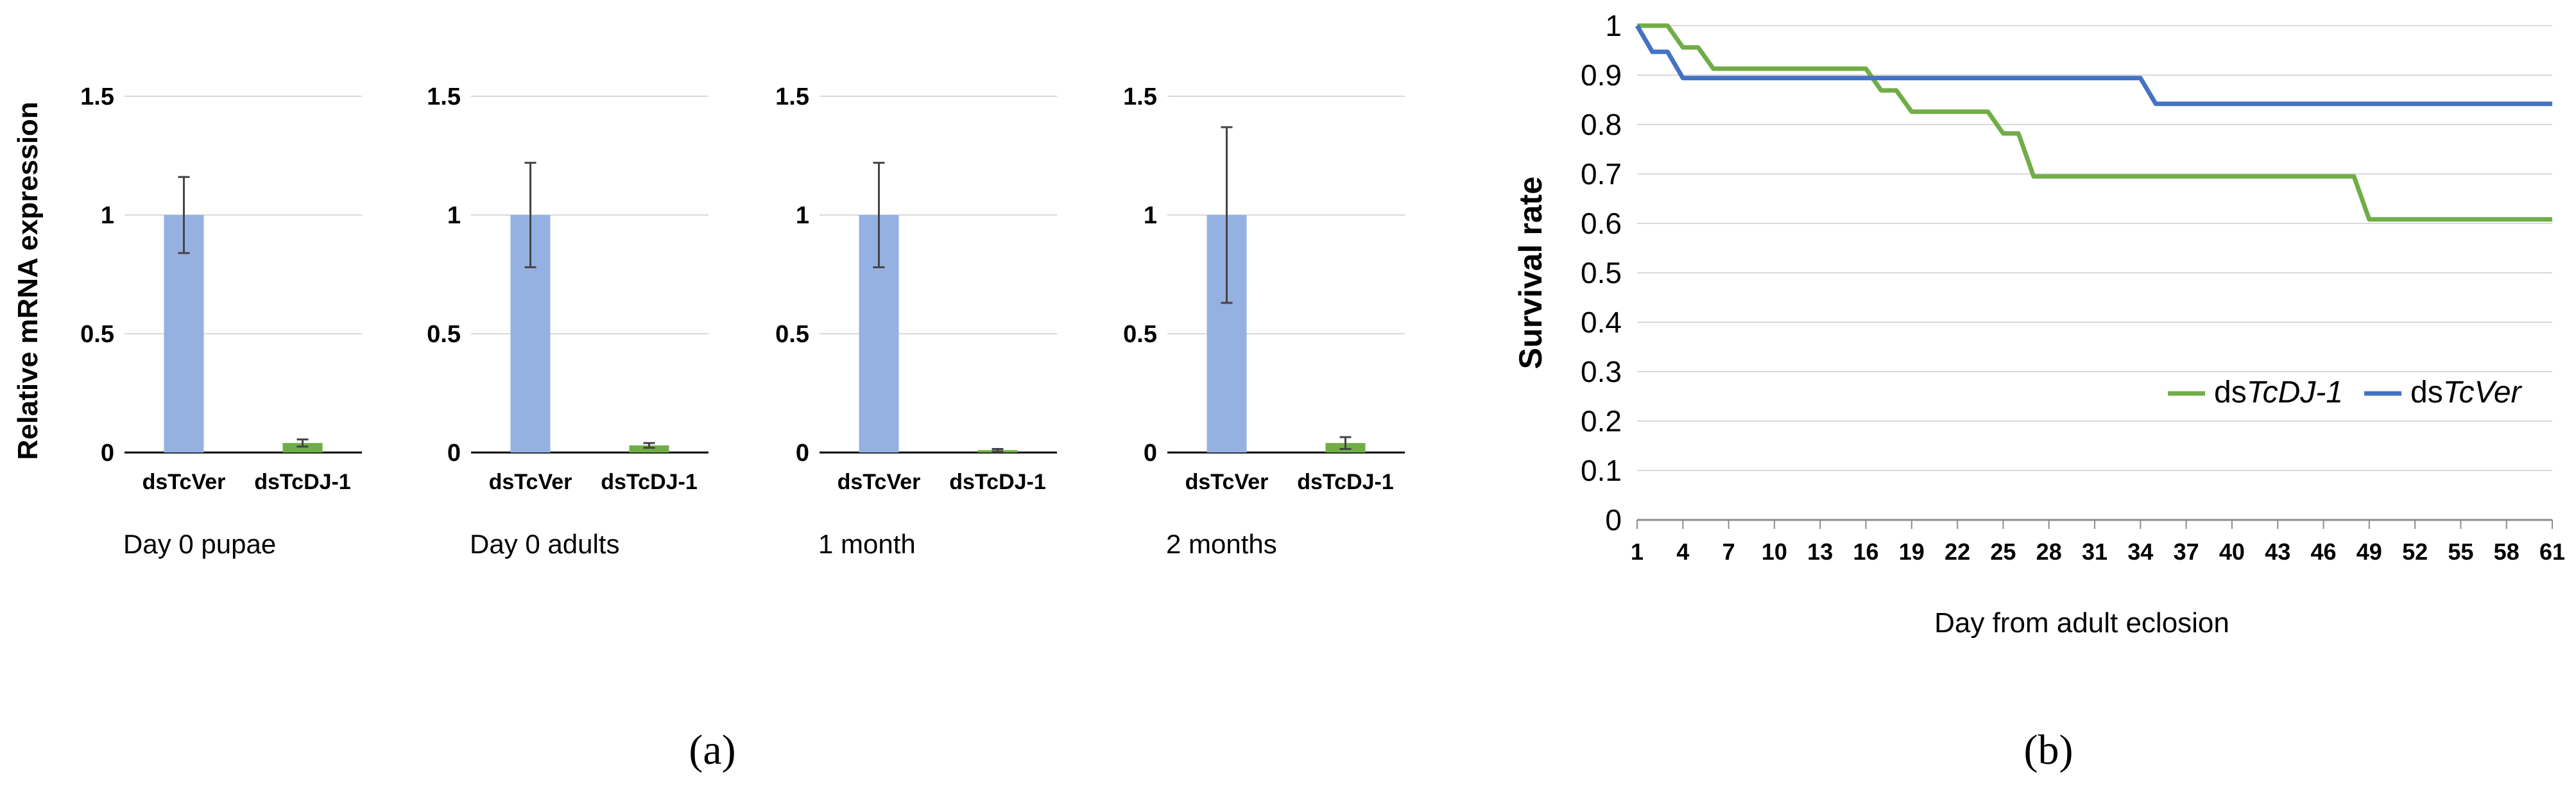  Describe the element at coordinates (2232, 552) in the screenshot. I see `x-tick-label: 40` at that location.